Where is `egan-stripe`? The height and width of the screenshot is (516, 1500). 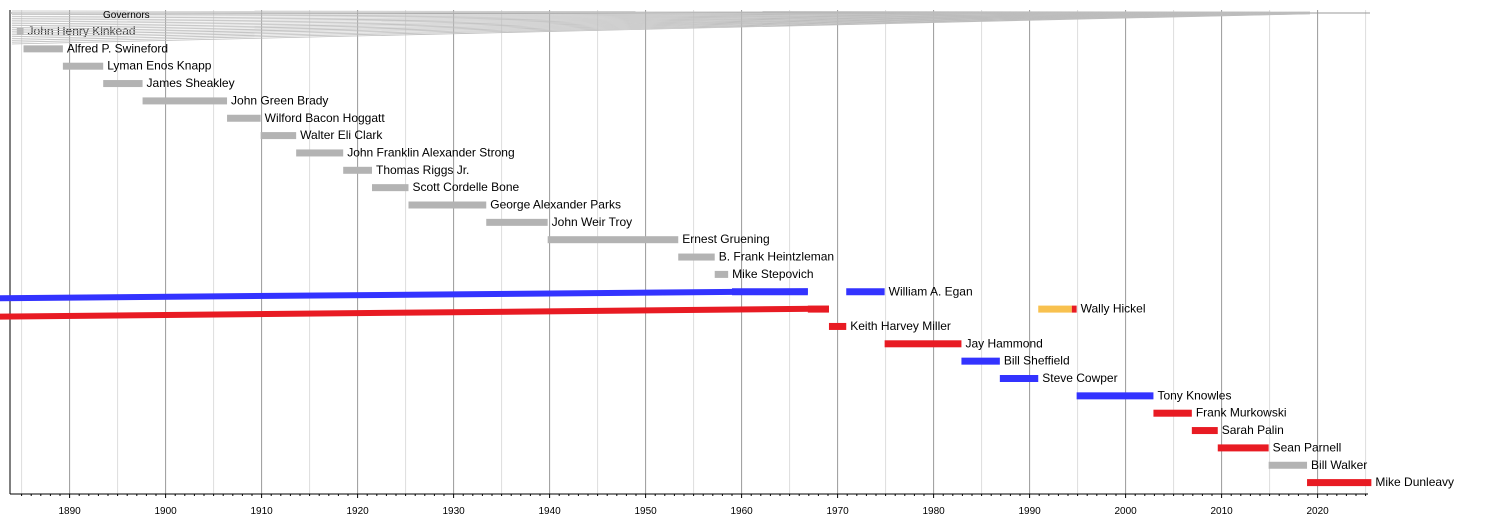 egan-stripe is located at coordinates (404, 295).